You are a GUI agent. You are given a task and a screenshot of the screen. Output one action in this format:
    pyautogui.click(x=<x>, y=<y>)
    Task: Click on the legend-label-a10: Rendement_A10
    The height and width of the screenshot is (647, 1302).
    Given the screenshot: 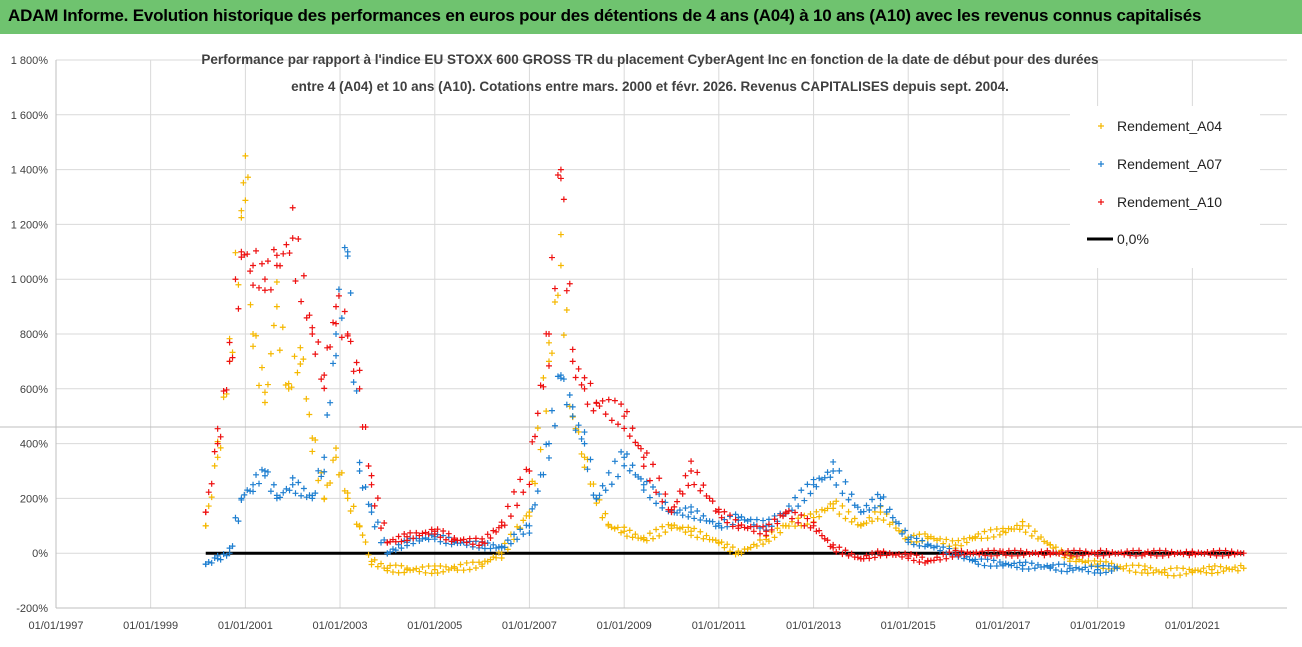 What is the action you would take?
    pyautogui.click(x=1169, y=202)
    